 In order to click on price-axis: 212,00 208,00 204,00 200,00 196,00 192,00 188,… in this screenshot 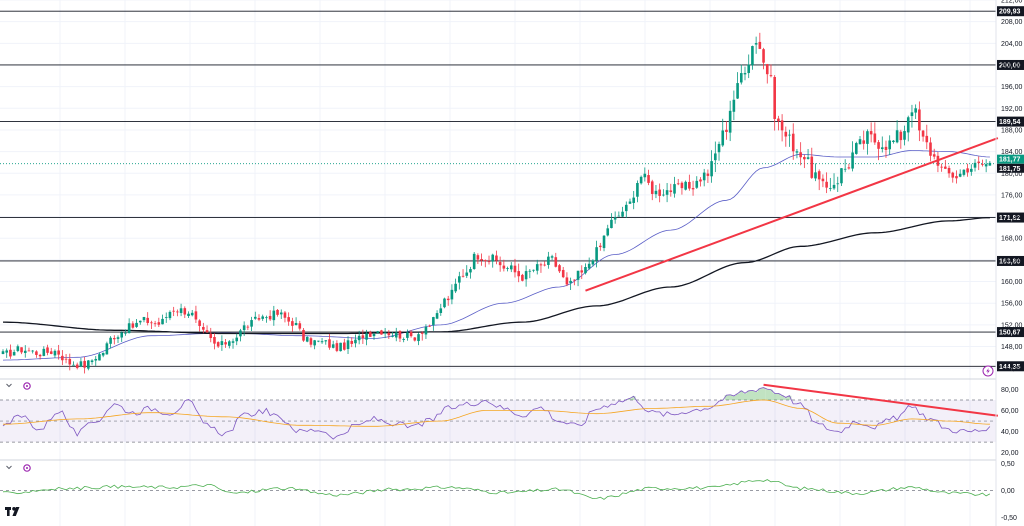, I will do `click(1012, 261)`.